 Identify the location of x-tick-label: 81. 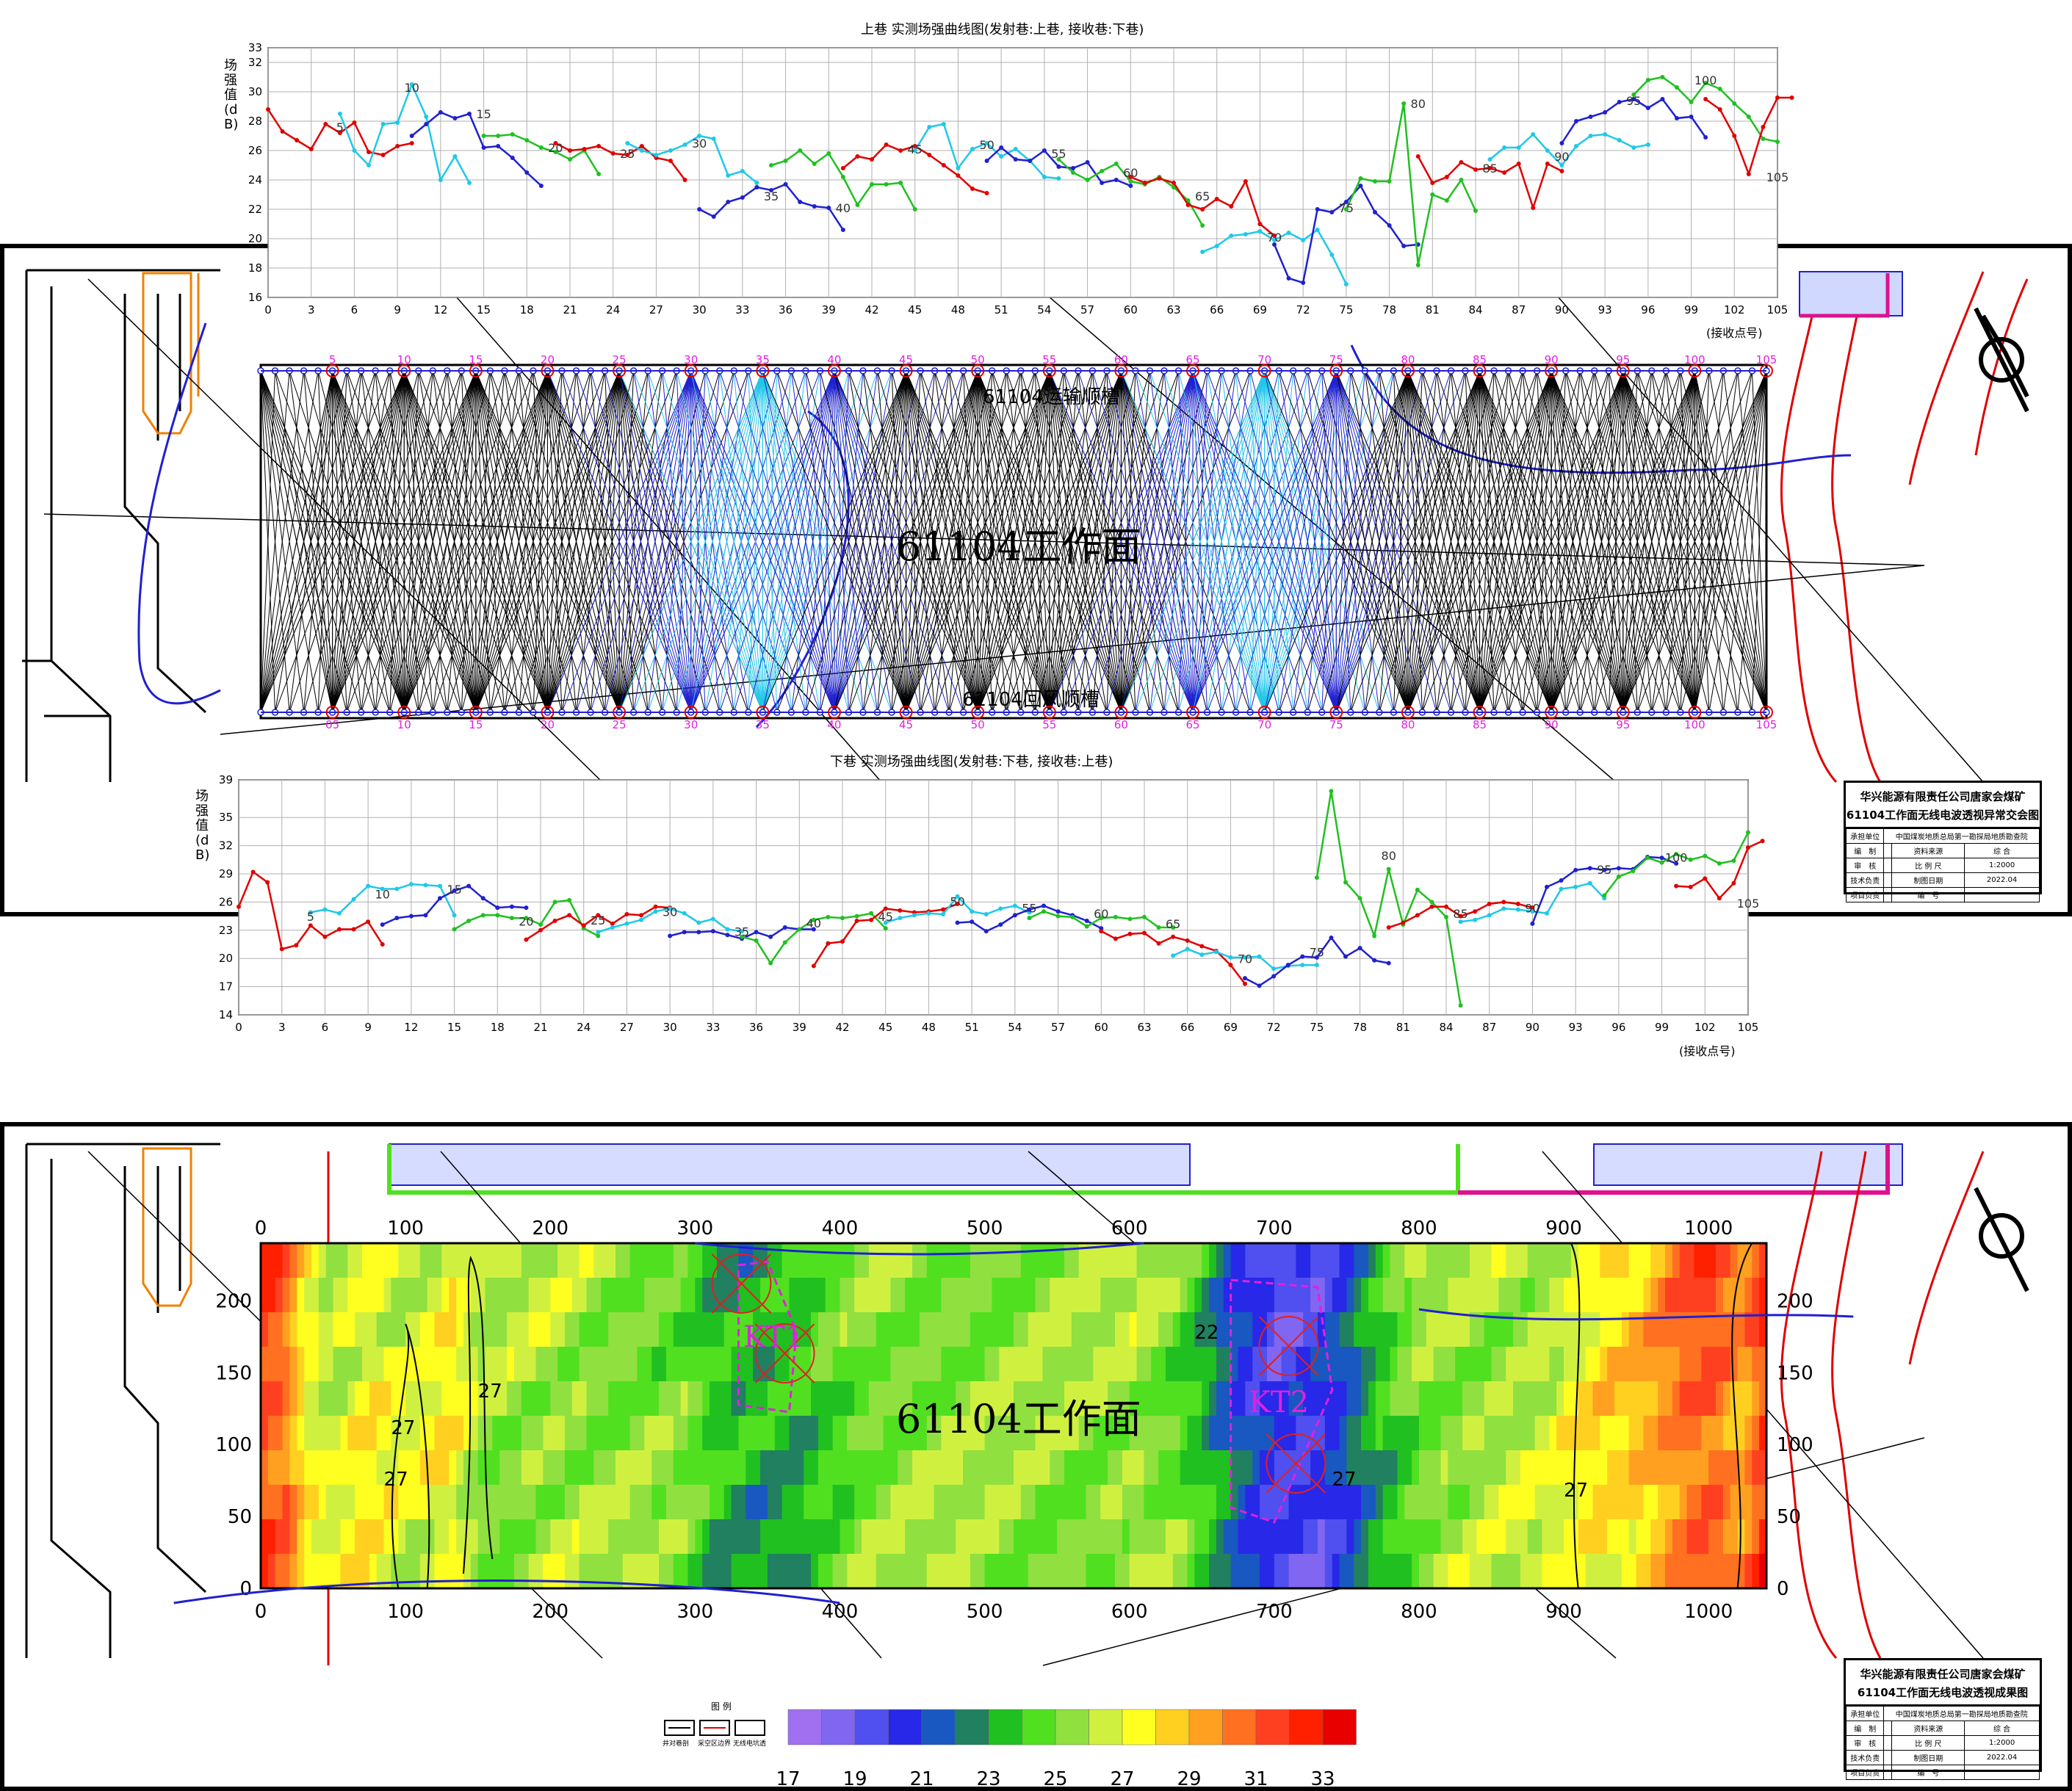
(1403, 1027).